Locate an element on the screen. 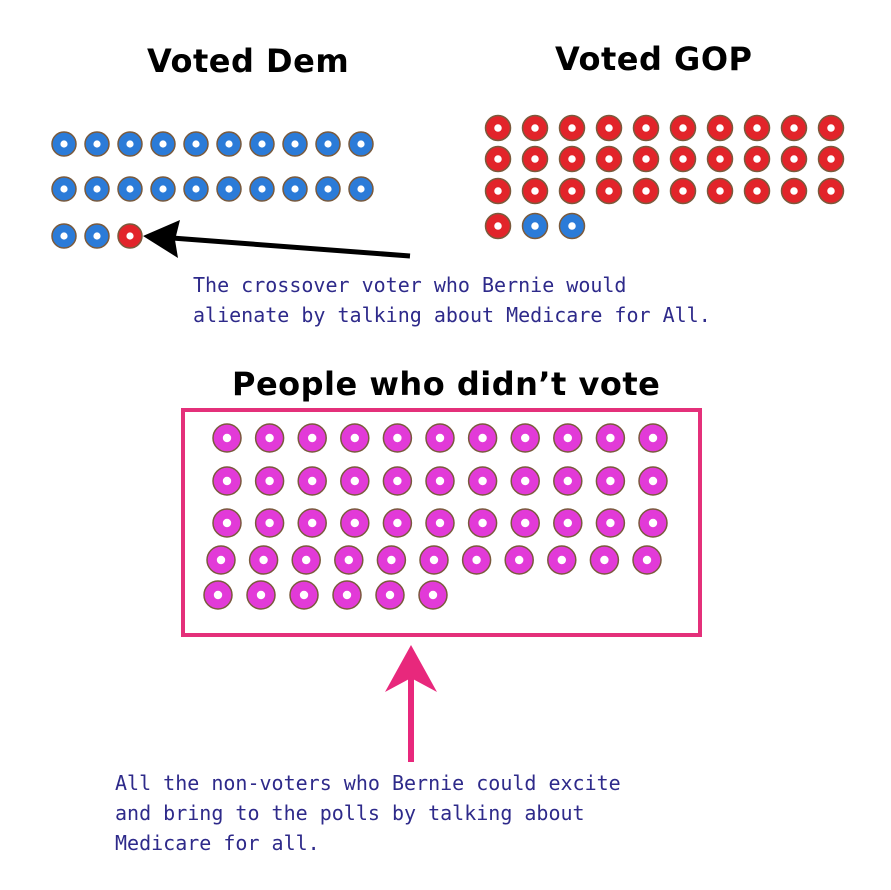  voted-gop-title: Voted GOP is located at coordinates (654, 59).